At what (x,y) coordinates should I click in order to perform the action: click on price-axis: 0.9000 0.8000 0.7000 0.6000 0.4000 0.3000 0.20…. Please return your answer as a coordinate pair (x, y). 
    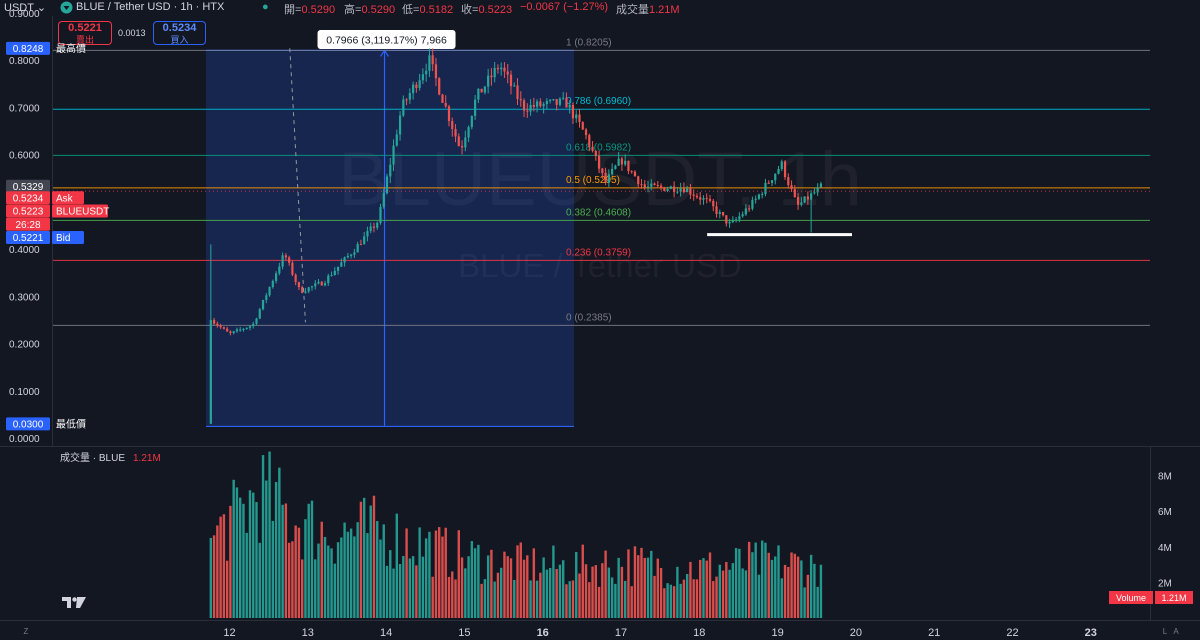
    Looking at the image, I should click on (24, 227).